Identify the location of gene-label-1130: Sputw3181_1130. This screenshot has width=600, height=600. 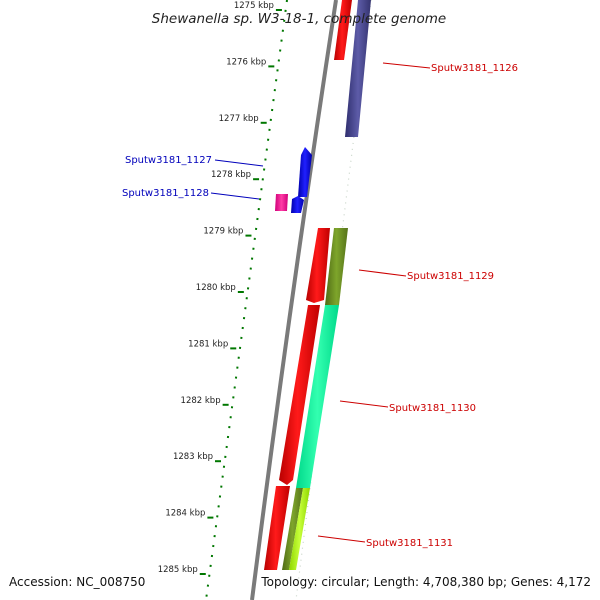
(432, 408).